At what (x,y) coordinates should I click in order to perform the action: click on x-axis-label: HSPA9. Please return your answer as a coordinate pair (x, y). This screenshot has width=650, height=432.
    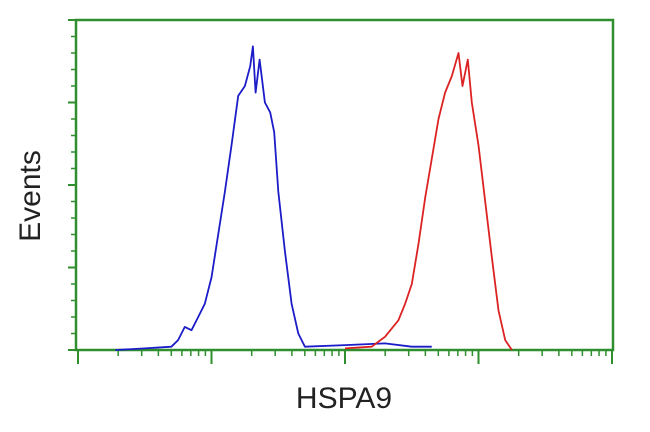
    Looking at the image, I should click on (344, 398).